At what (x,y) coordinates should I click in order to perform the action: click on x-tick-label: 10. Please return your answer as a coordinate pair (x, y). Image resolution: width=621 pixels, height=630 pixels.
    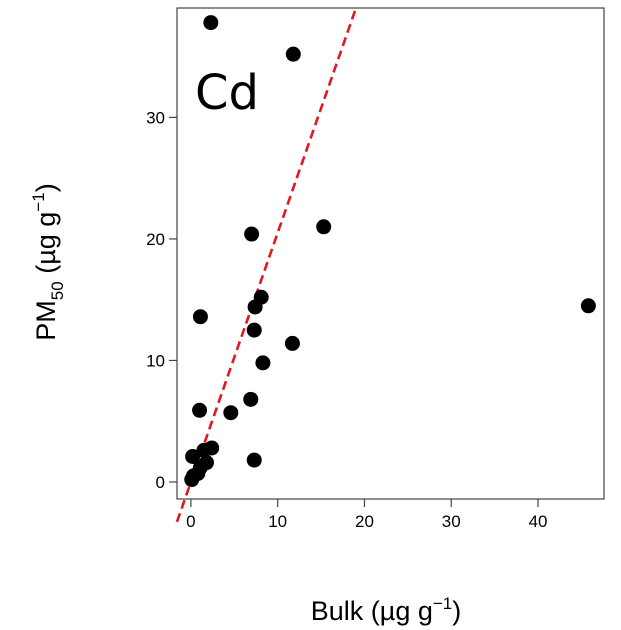
    Looking at the image, I should click on (277, 521).